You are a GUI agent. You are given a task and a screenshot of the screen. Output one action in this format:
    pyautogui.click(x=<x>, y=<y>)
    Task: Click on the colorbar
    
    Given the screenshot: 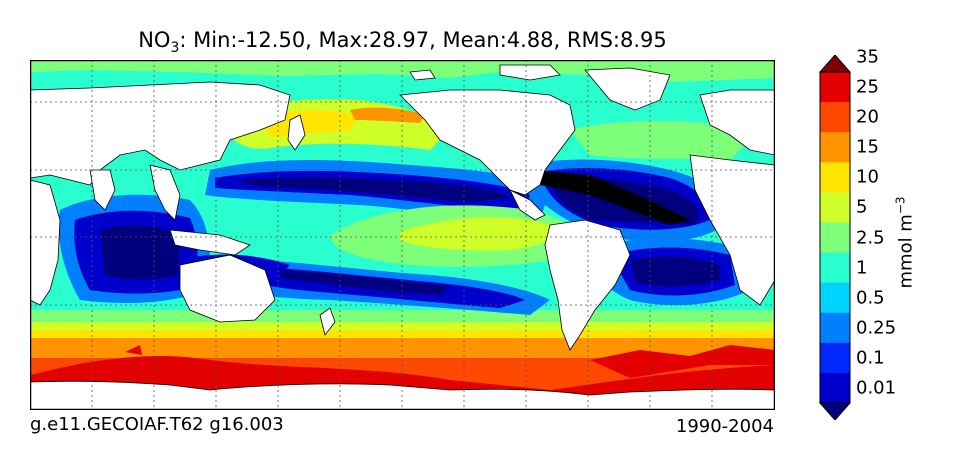 What is the action you would take?
    pyautogui.click(x=835, y=237)
    